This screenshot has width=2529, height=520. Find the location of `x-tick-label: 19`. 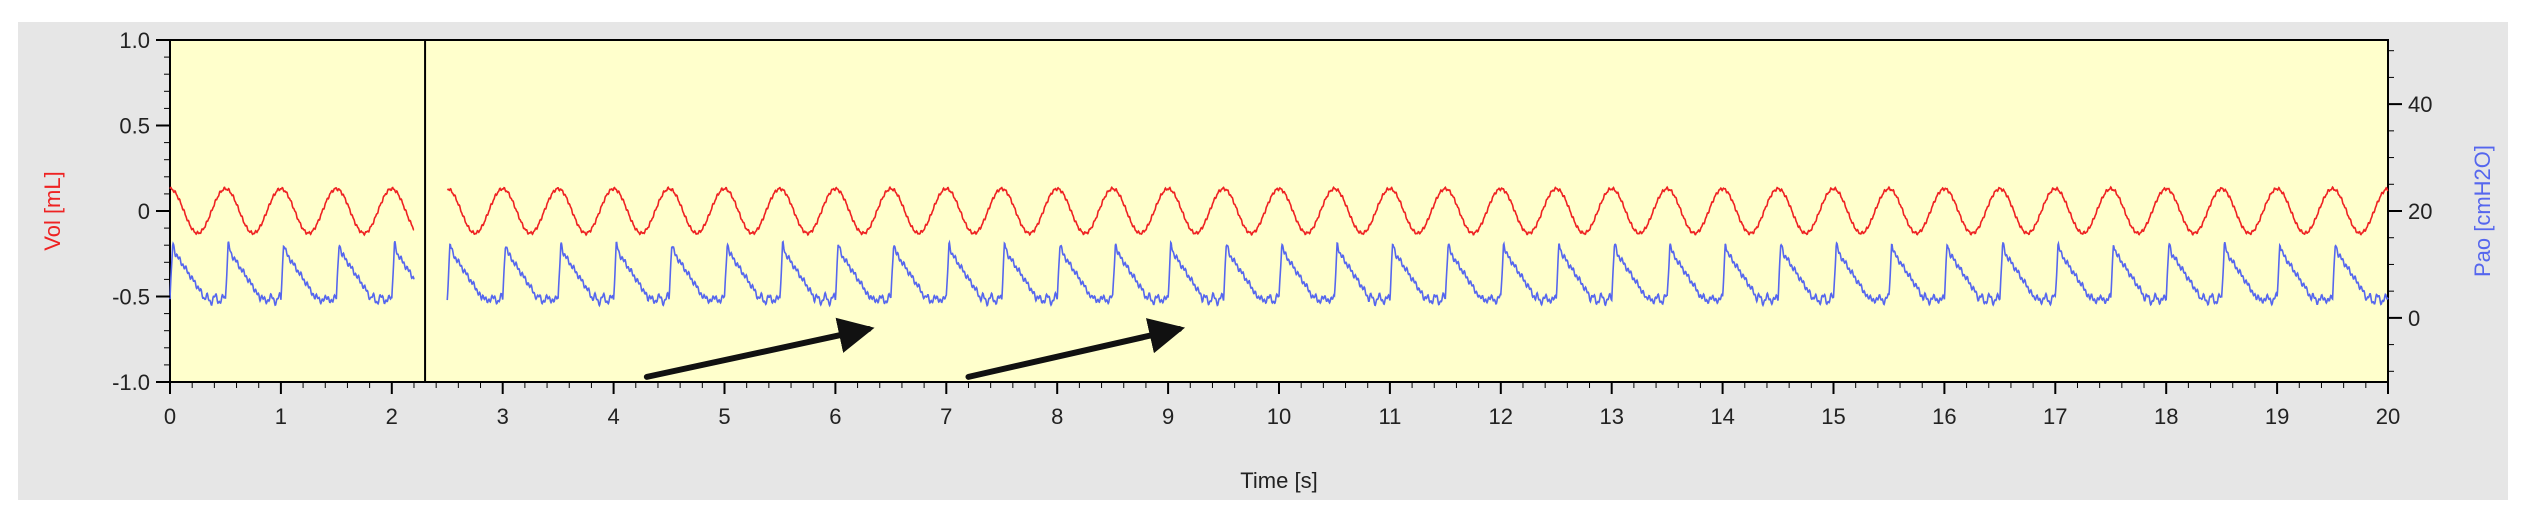

x-tick-label: 19 is located at coordinates (2277, 416).